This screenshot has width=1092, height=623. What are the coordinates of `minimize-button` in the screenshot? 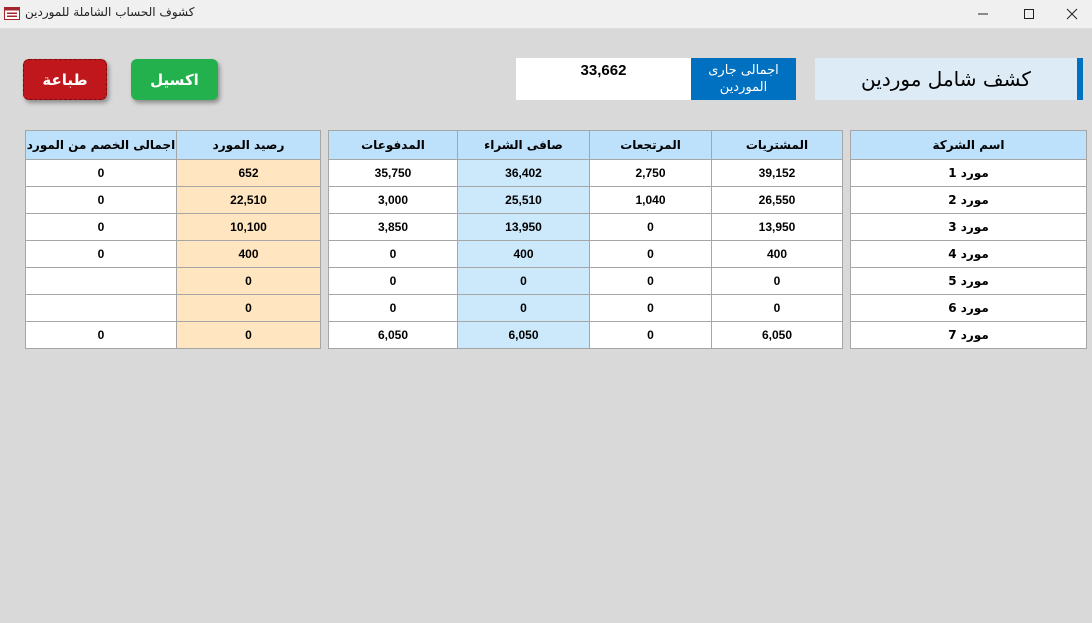 It's located at (983, 14).